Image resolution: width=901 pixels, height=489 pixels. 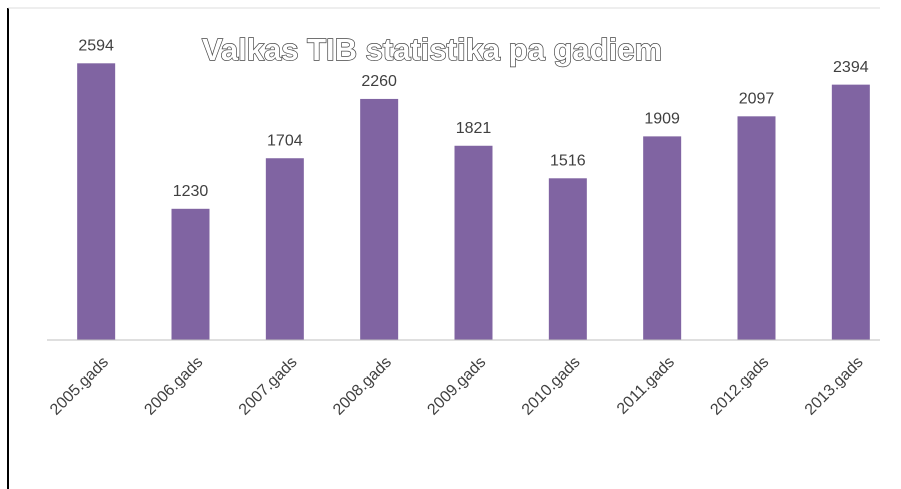 I want to click on data-label: 1230, so click(x=191, y=191).